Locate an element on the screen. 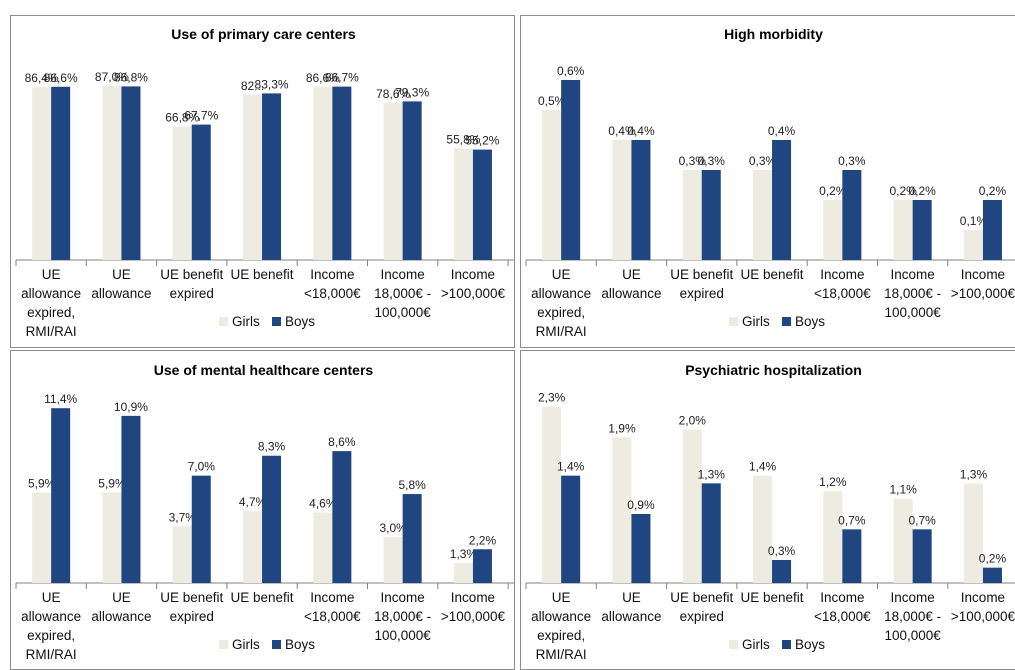  data-label: 66,8% is located at coordinates (182, 117).